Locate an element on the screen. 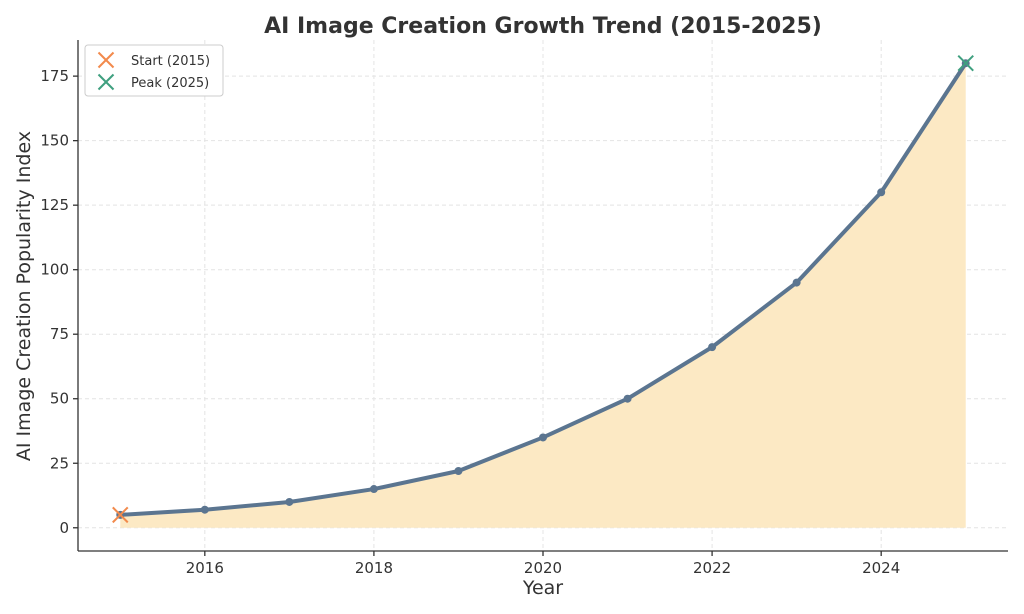  data-point-2022 is located at coordinates (712, 347).